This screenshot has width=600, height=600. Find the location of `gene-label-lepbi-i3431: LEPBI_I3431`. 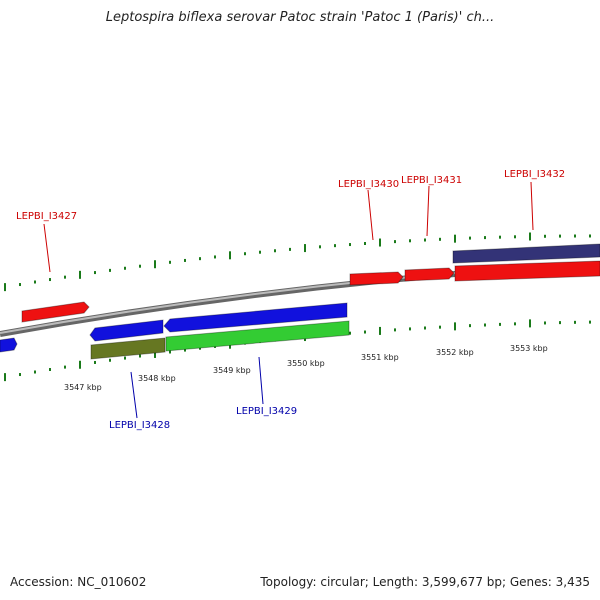

gene-label-lepbi-i3431: LEPBI_I3431 is located at coordinates (431, 180).